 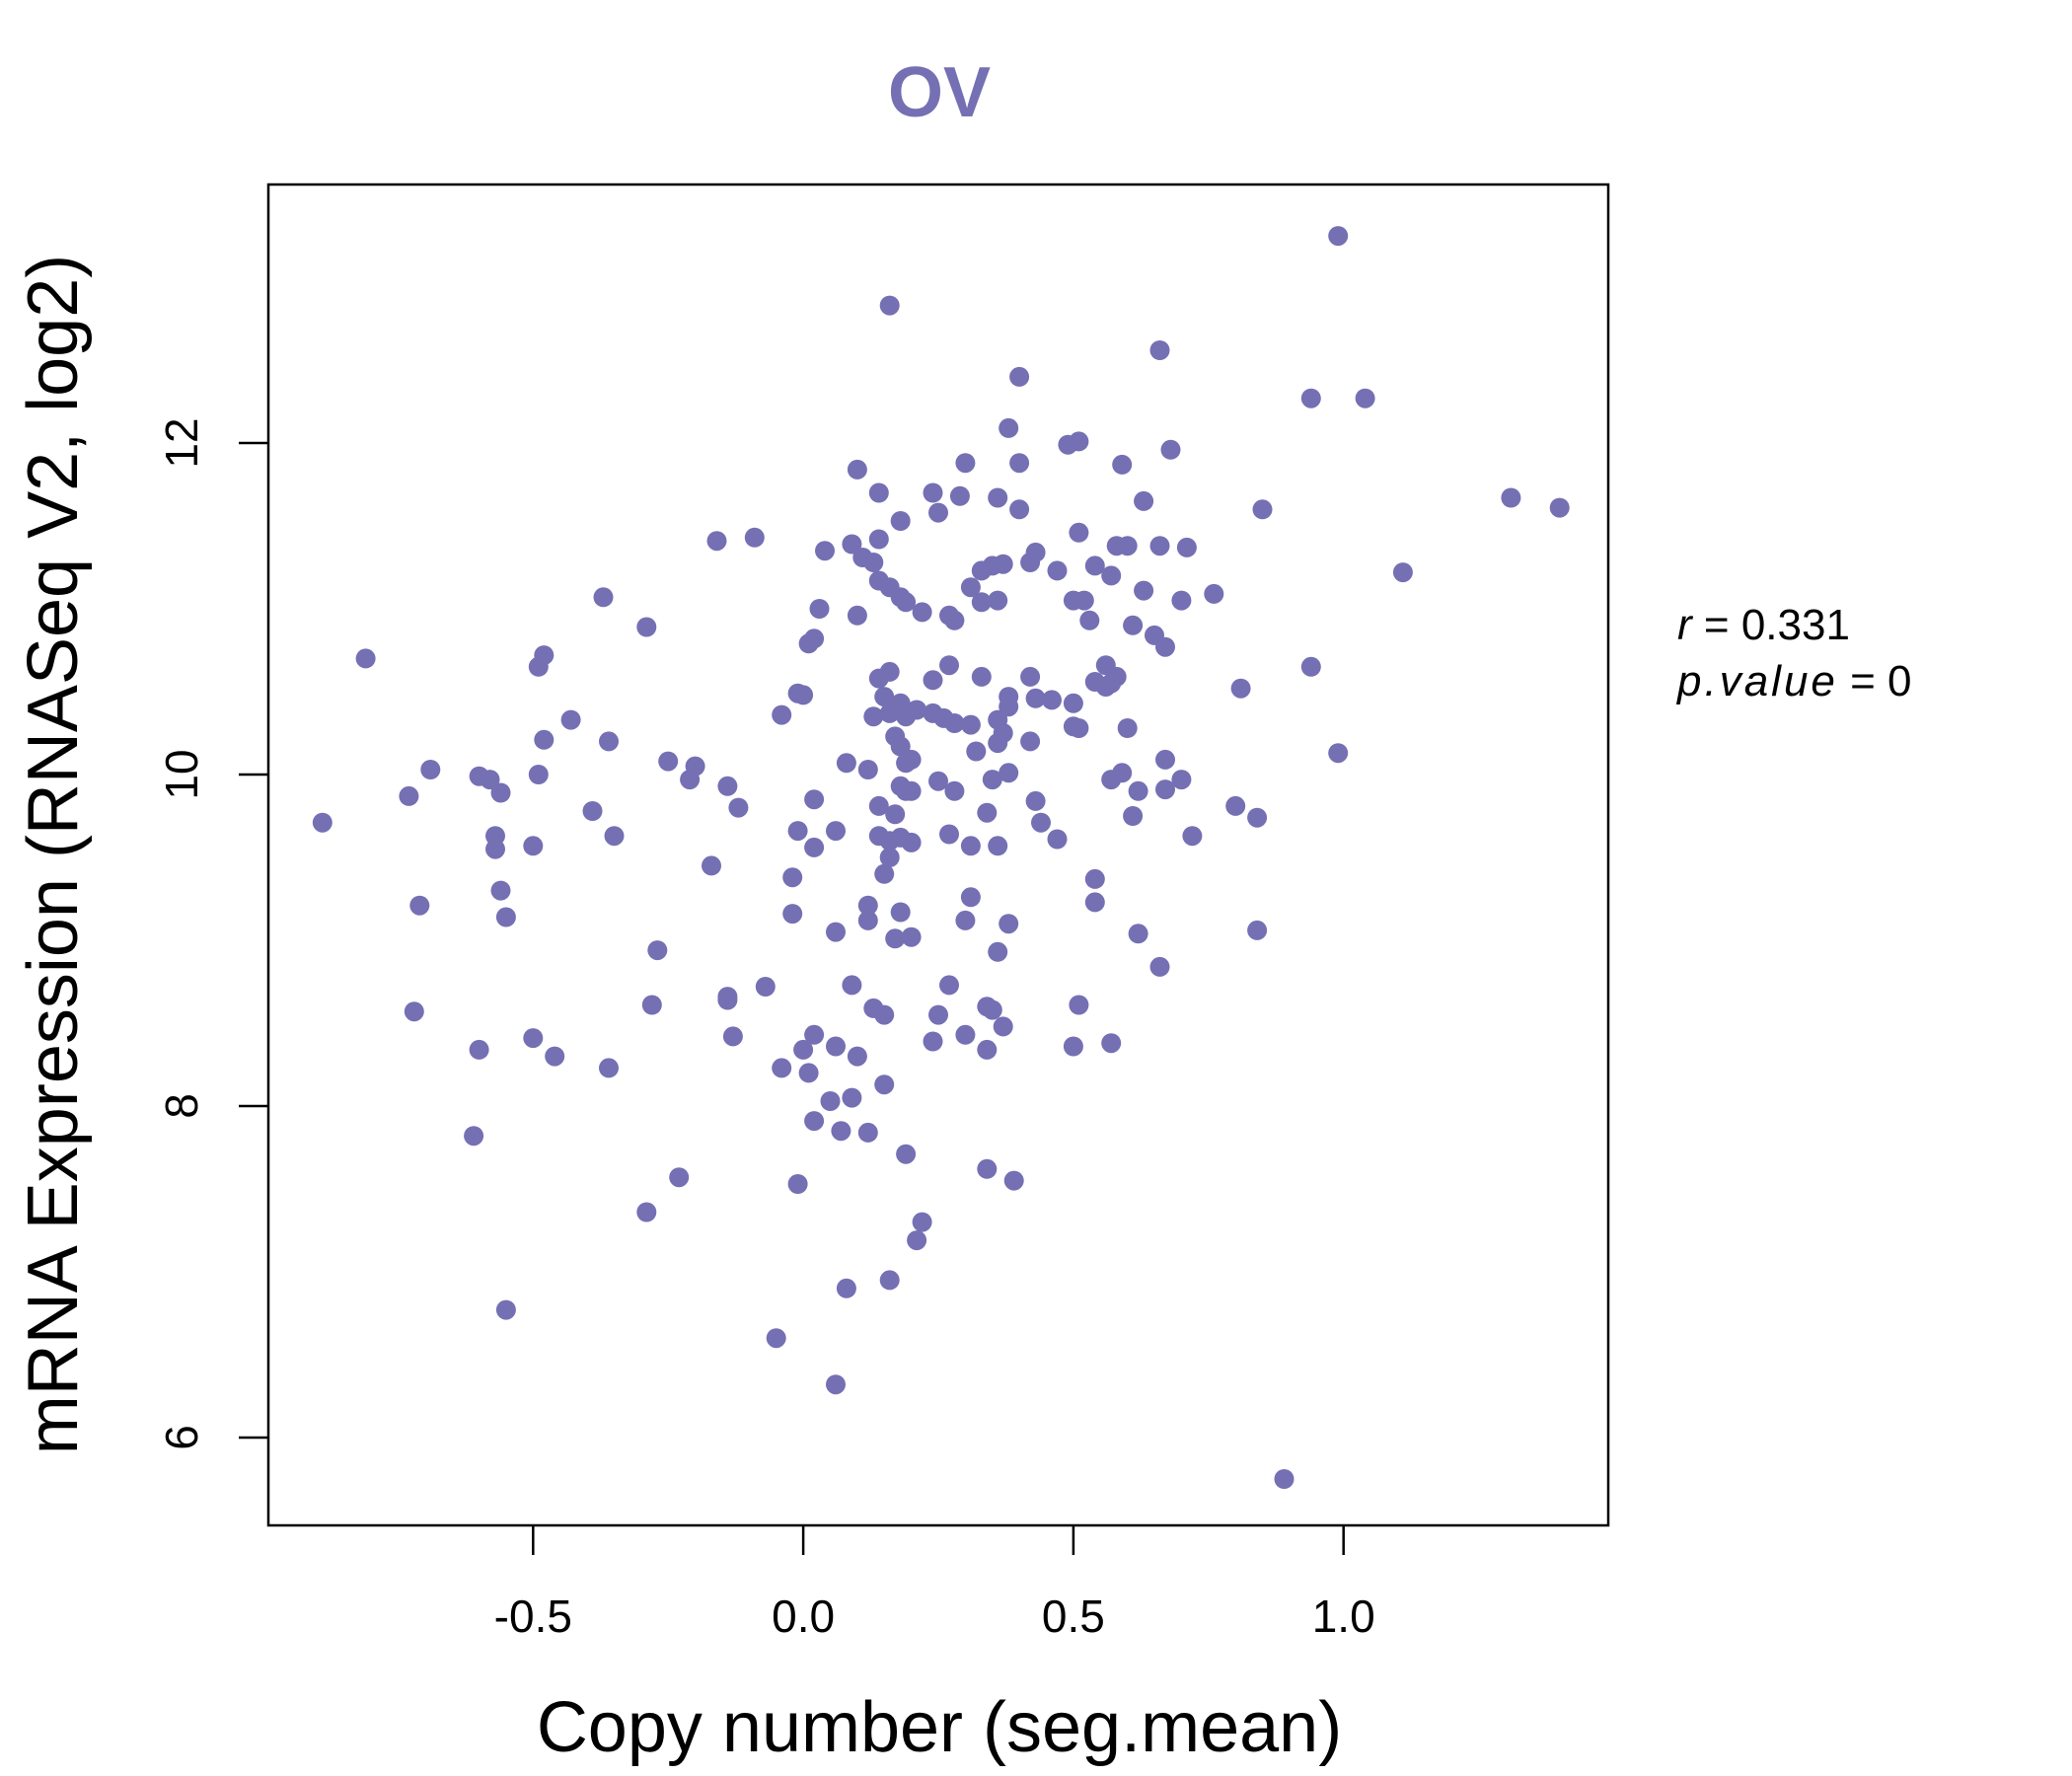 What do you see at coordinates (1899, 681) in the screenshot?
I see `p-value: 0` at bounding box center [1899, 681].